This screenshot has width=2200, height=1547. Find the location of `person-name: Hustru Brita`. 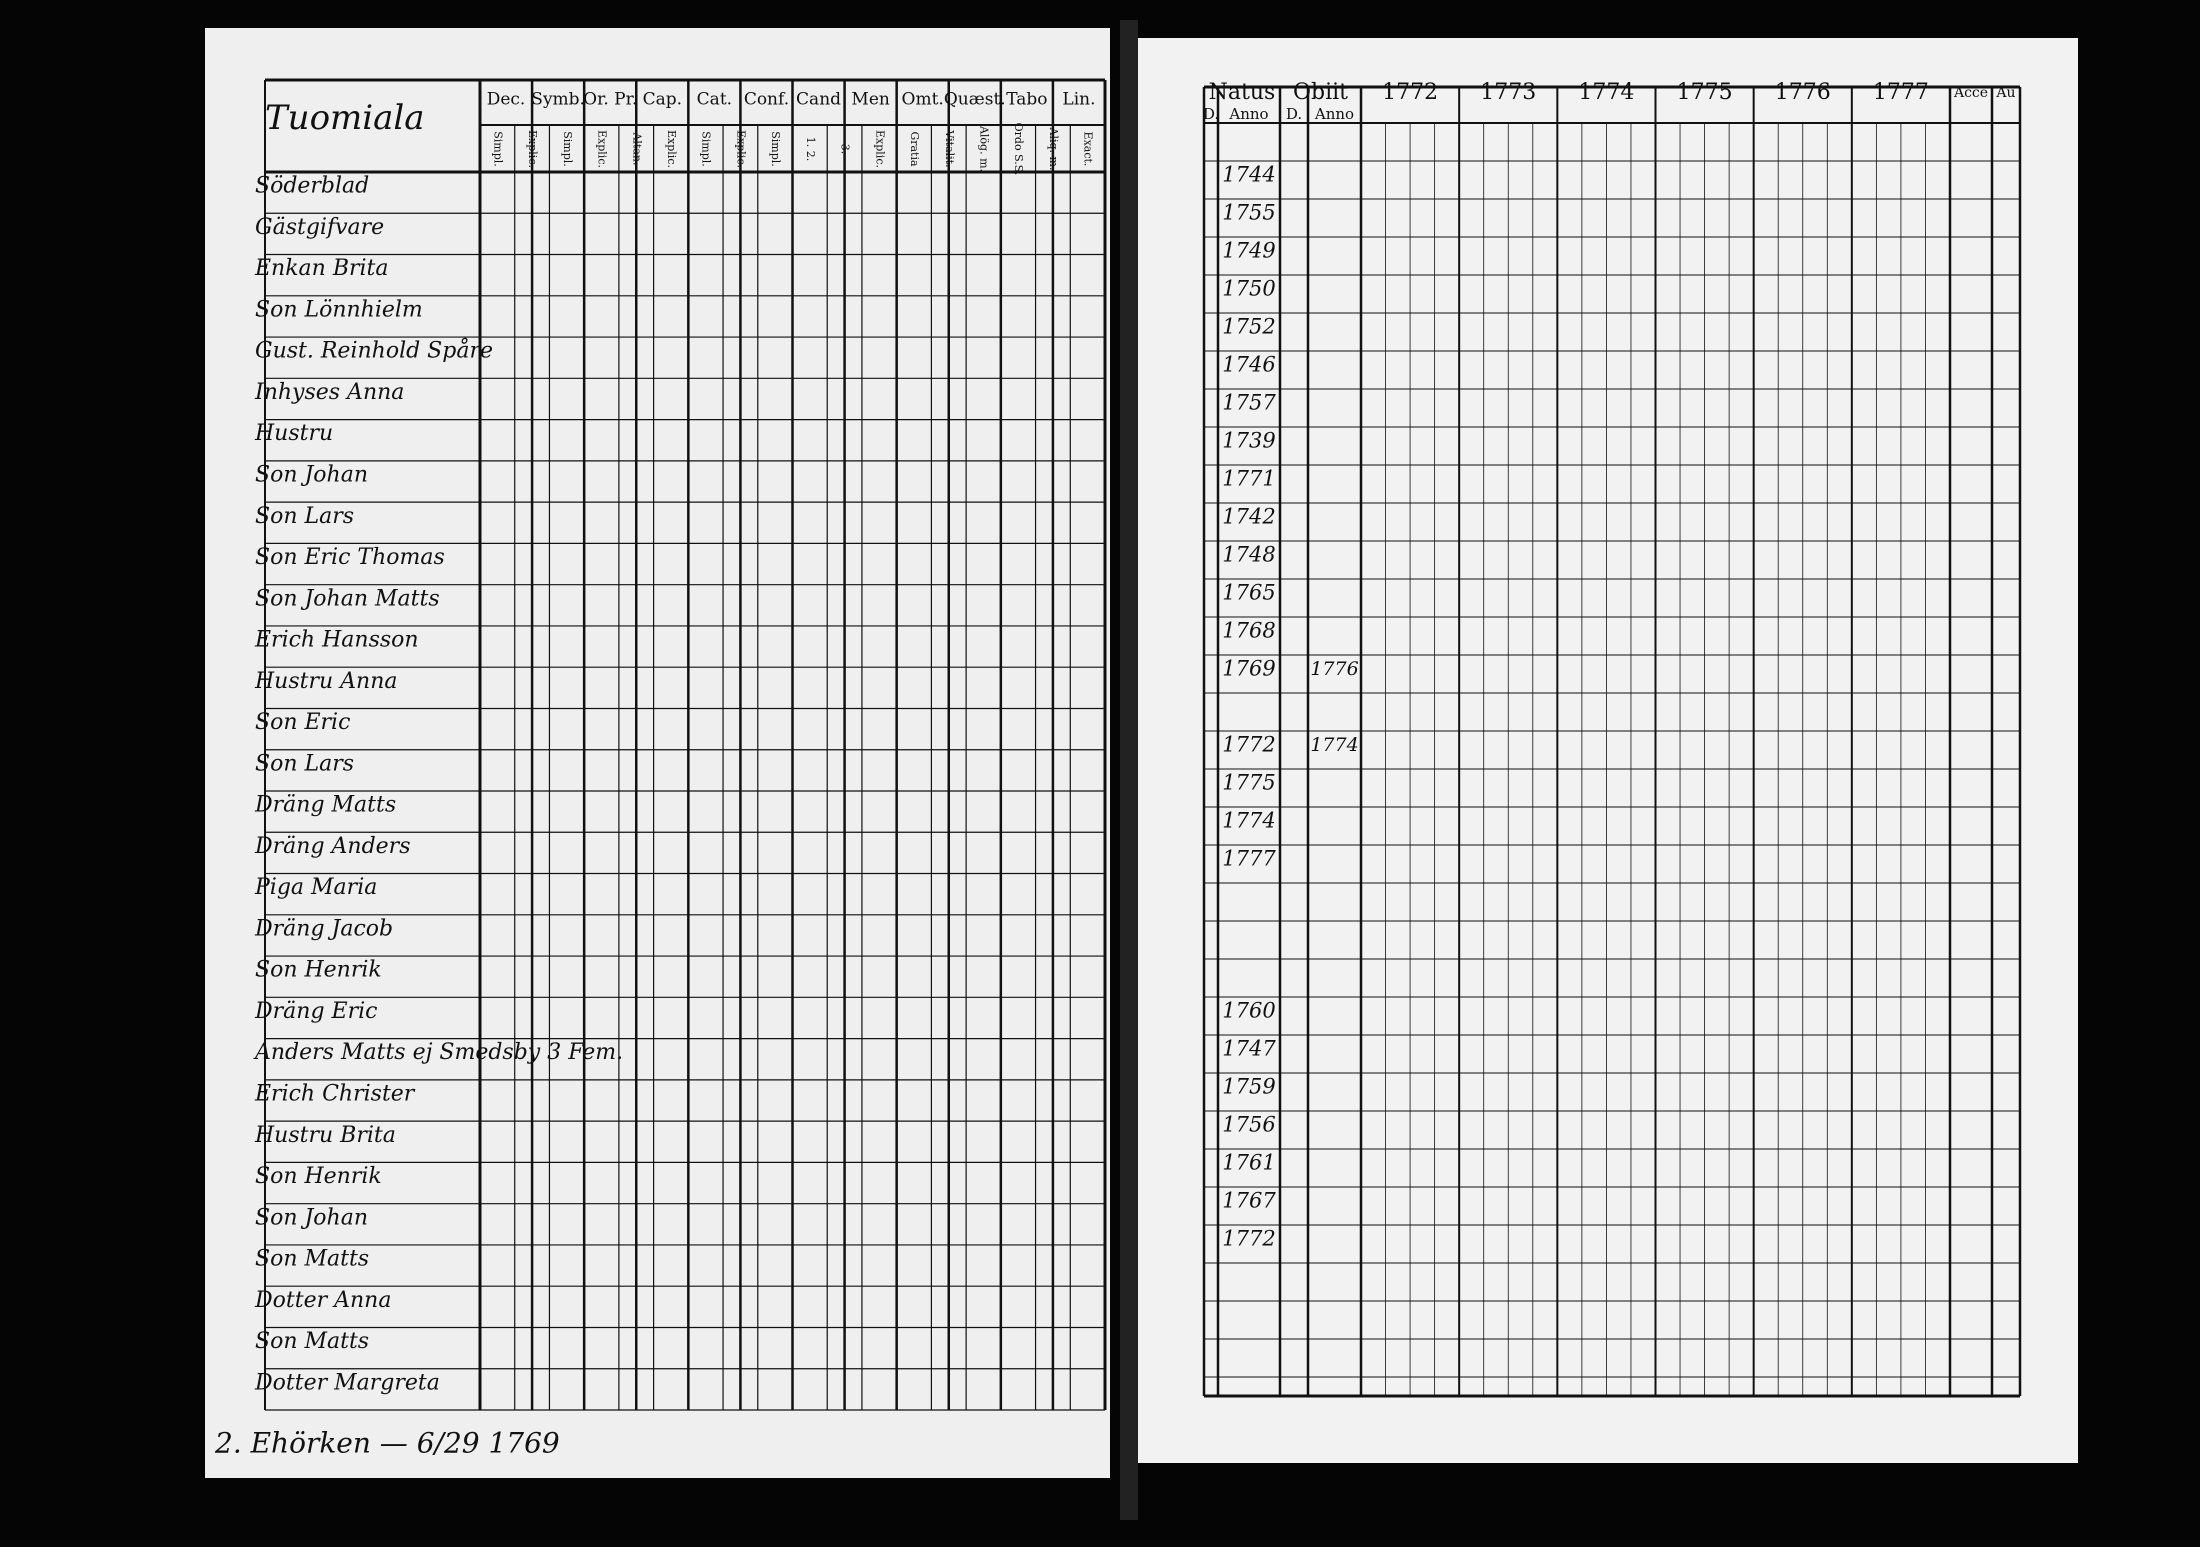

person-name: Hustru Brita is located at coordinates (325, 1135).